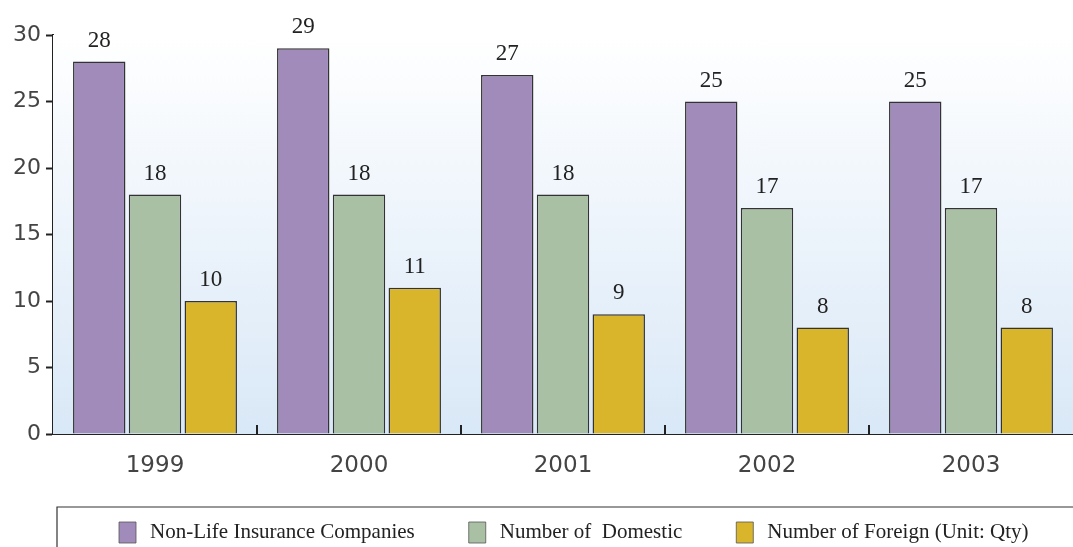  What do you see at coordinates (767, 463) in the screenshot?
I see `x-tick-label: 2002` at bounding box center [767, 463].